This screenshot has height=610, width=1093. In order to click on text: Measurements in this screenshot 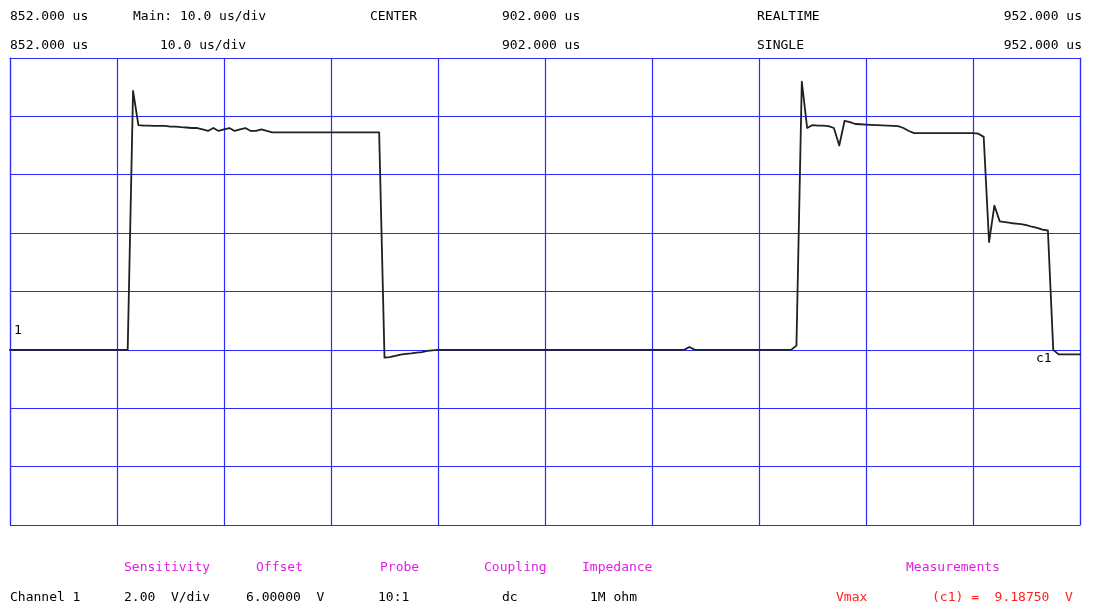, I will do `click(953, 566)`.